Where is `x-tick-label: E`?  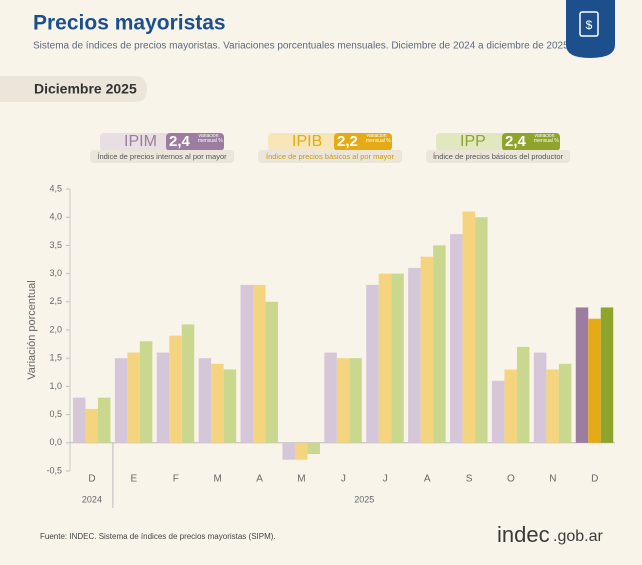 x-tick-label: E is located at coordinates (134, 479).